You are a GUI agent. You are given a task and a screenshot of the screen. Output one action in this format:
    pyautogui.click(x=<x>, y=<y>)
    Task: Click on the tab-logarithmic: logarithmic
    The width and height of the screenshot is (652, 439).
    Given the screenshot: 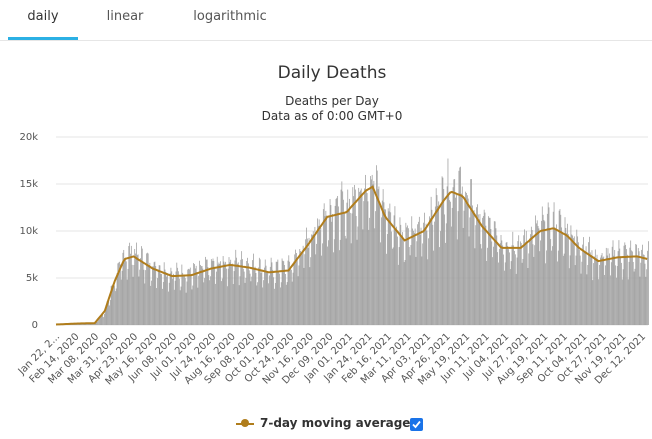 What is the action you would take?
    pyautogui.click(x=230, y=16)
    